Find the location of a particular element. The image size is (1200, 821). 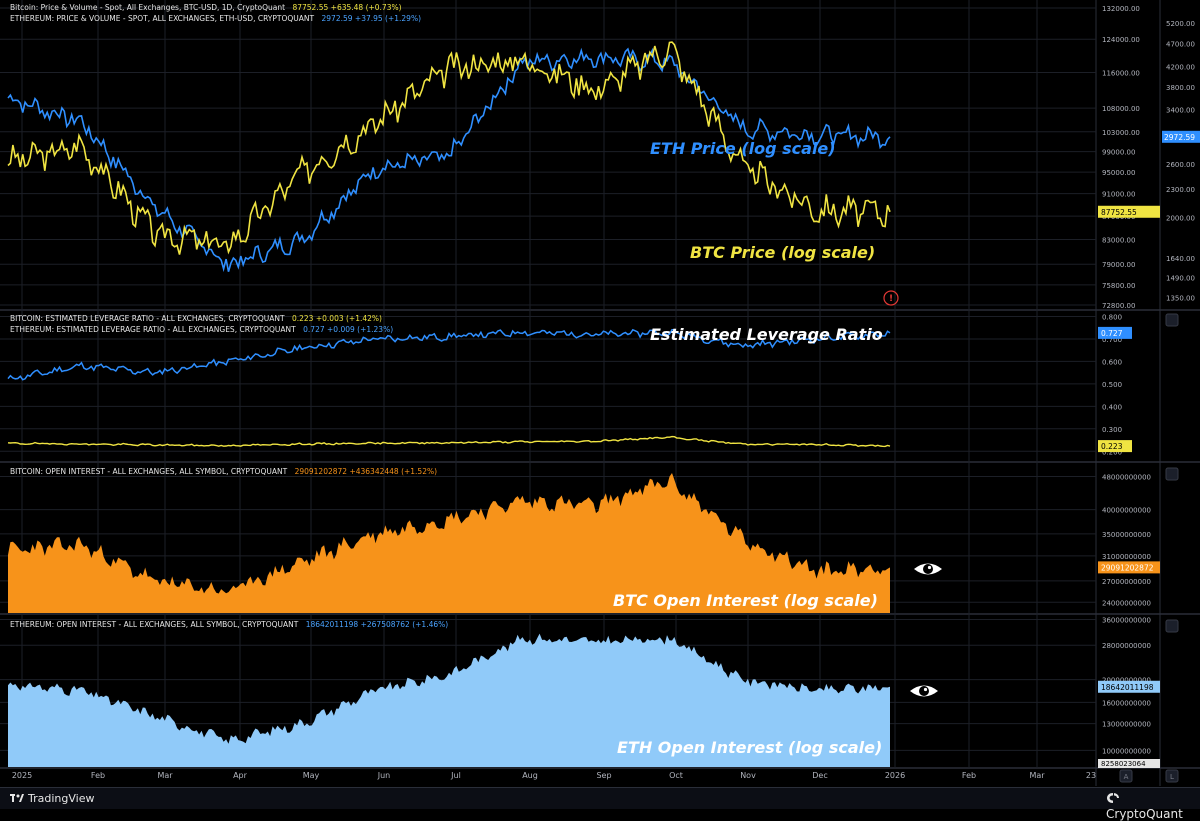

leverage-tick: 0.500 is located at coordinates (1112, 385).